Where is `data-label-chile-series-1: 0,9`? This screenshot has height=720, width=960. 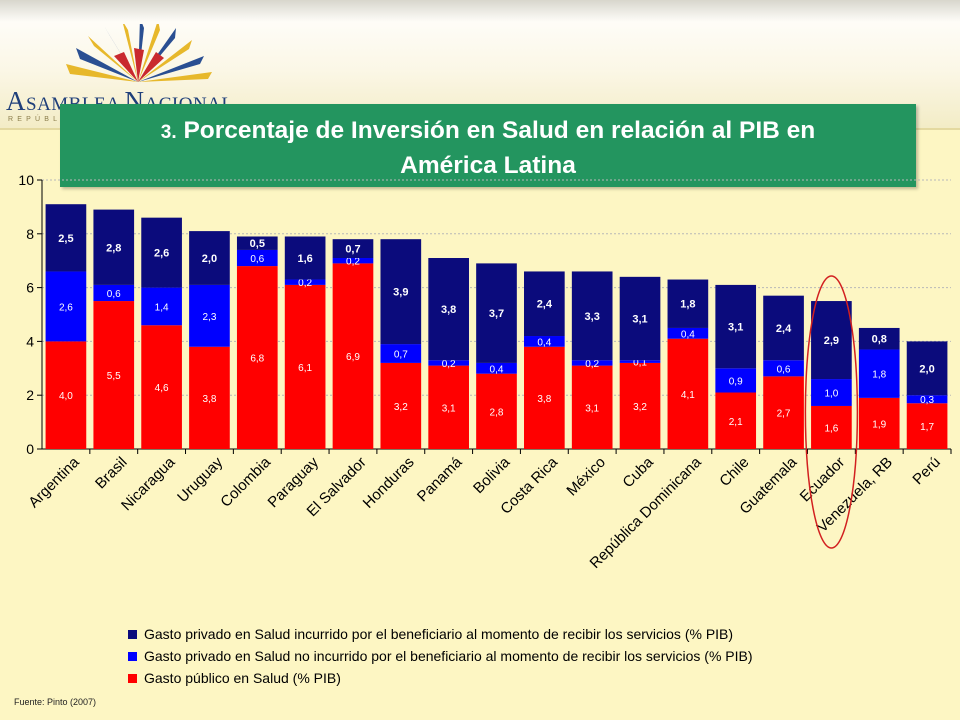
data-label-chile-series-1: 0,9 is located at coordinates (736, 381).